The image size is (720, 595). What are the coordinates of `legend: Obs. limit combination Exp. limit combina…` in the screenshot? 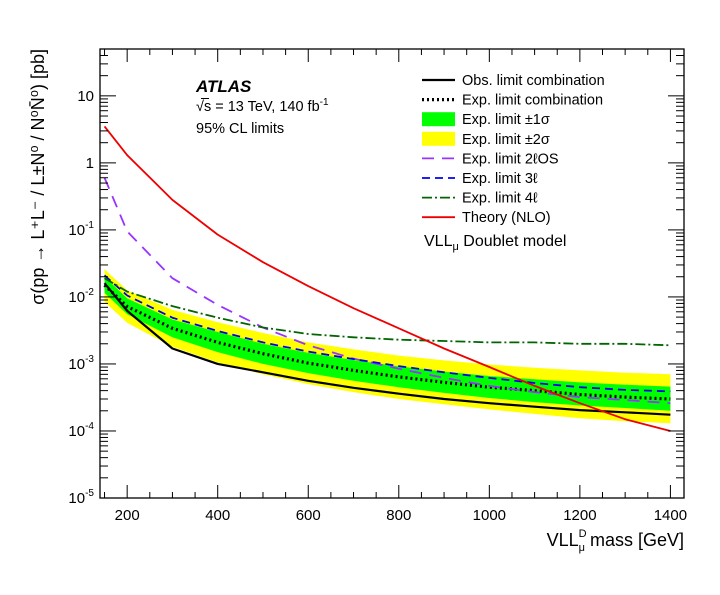 It's located at (513, 149).